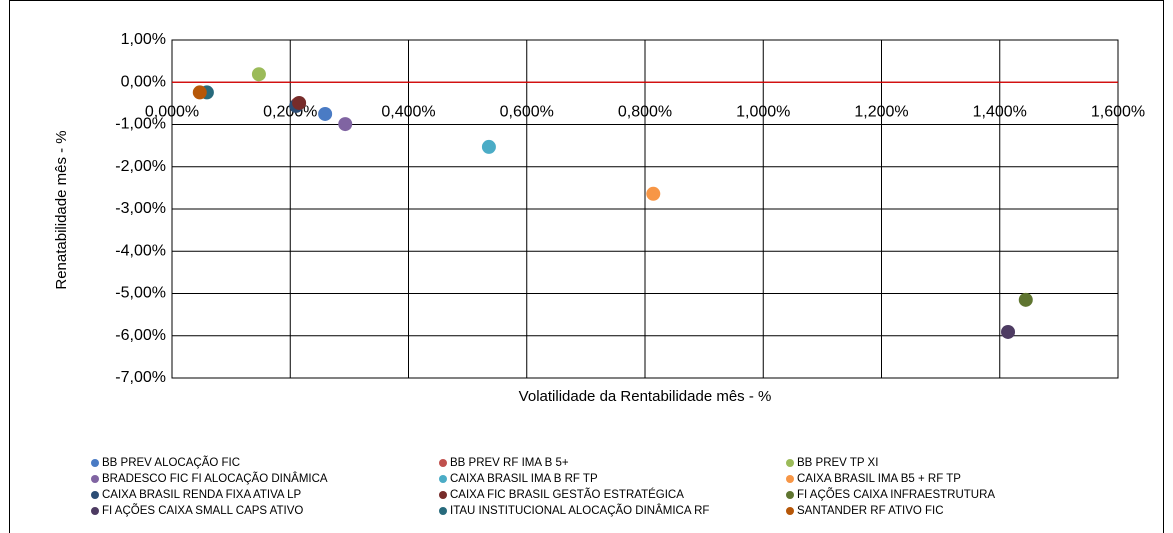 This screenshot has width=1173, height=533. What do you see at coordinates (1000, 111) in the screenshot?
I see `x-tick-label: 1,400%` at bounding box center [1000, 111].